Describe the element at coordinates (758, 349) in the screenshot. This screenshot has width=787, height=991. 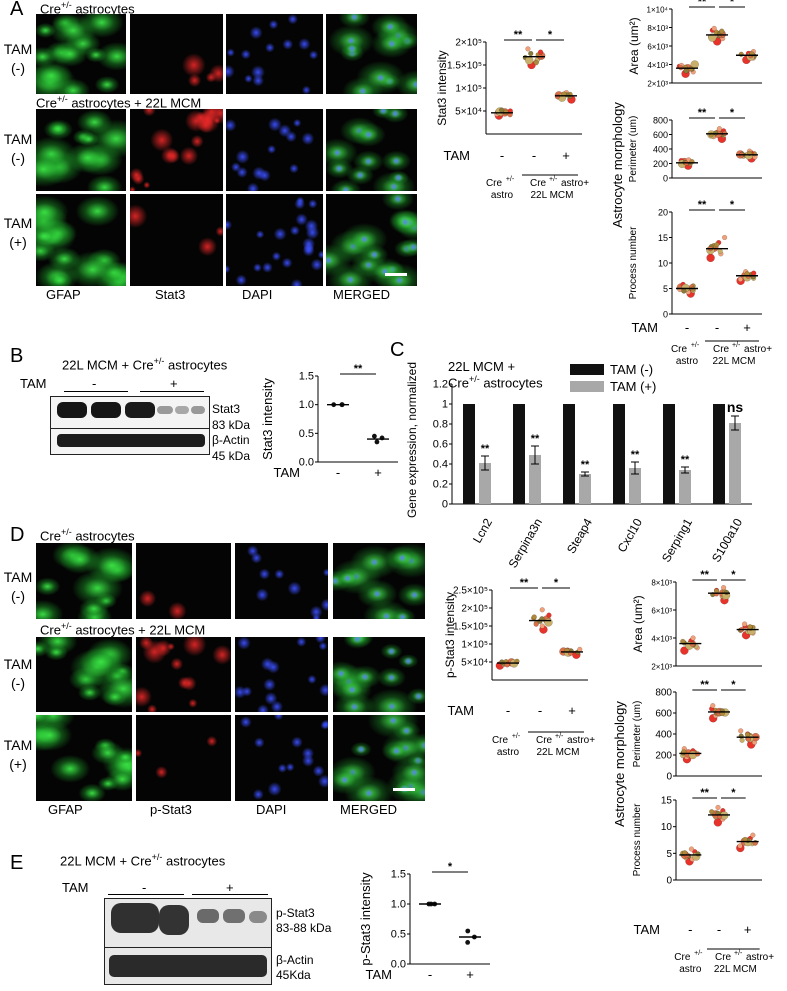
I see `group-label-mcm: astro+` at that location.